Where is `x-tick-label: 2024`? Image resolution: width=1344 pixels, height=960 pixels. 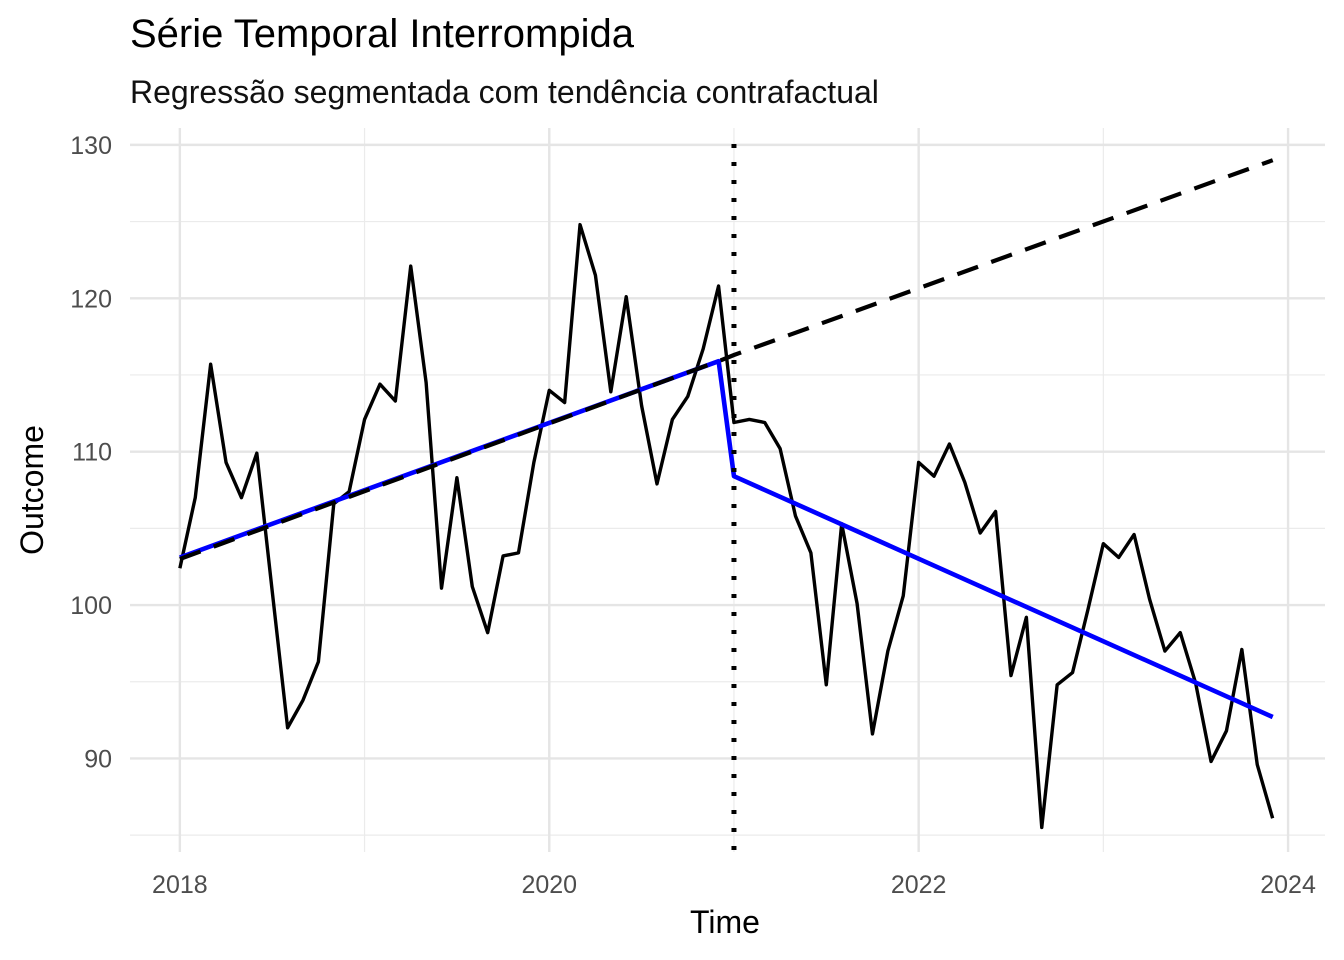 x-tick-label: 2024 is located at coordinates (1288, 885).